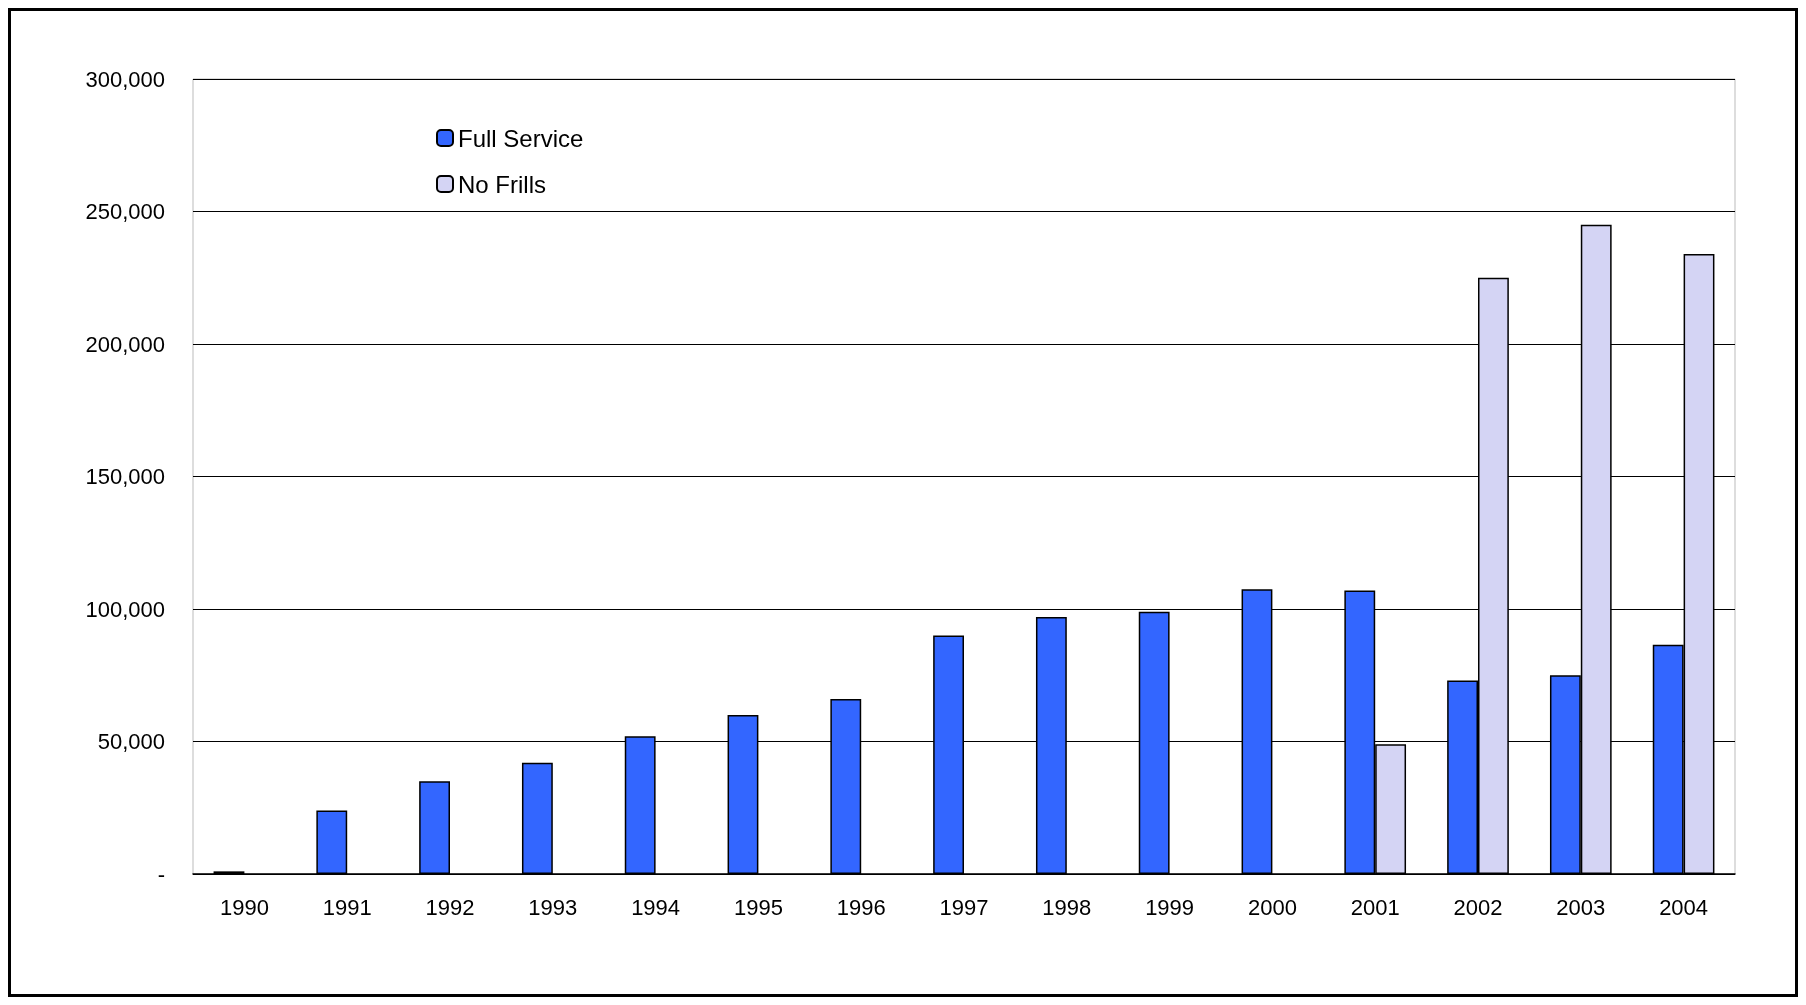 The image size is (1806, 1005). What do you see at coordinates (125, 344) in the screenshot?
I see `y-tick-label: 200,000` at bounding box center [125, 344].